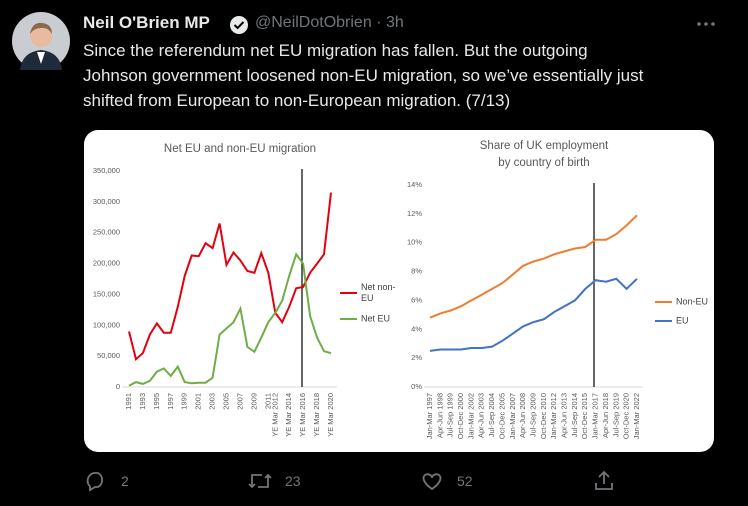  Describe the element at coordinates (544, 146) in the screenshot. I see `chart-title: Share of UK employment` at that location.